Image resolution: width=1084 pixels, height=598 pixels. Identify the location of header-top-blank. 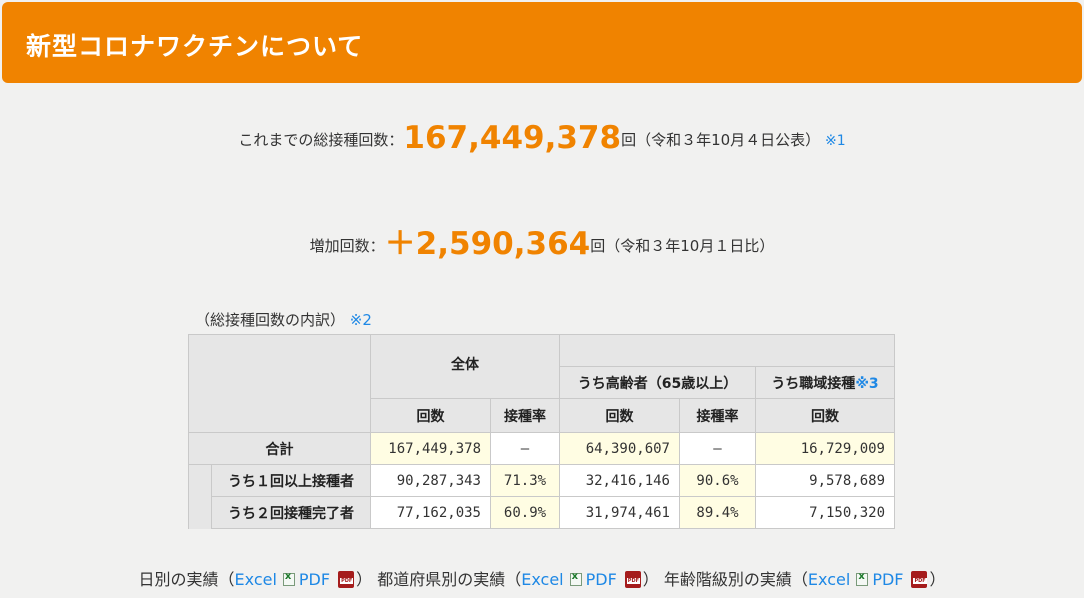
(727, 350).